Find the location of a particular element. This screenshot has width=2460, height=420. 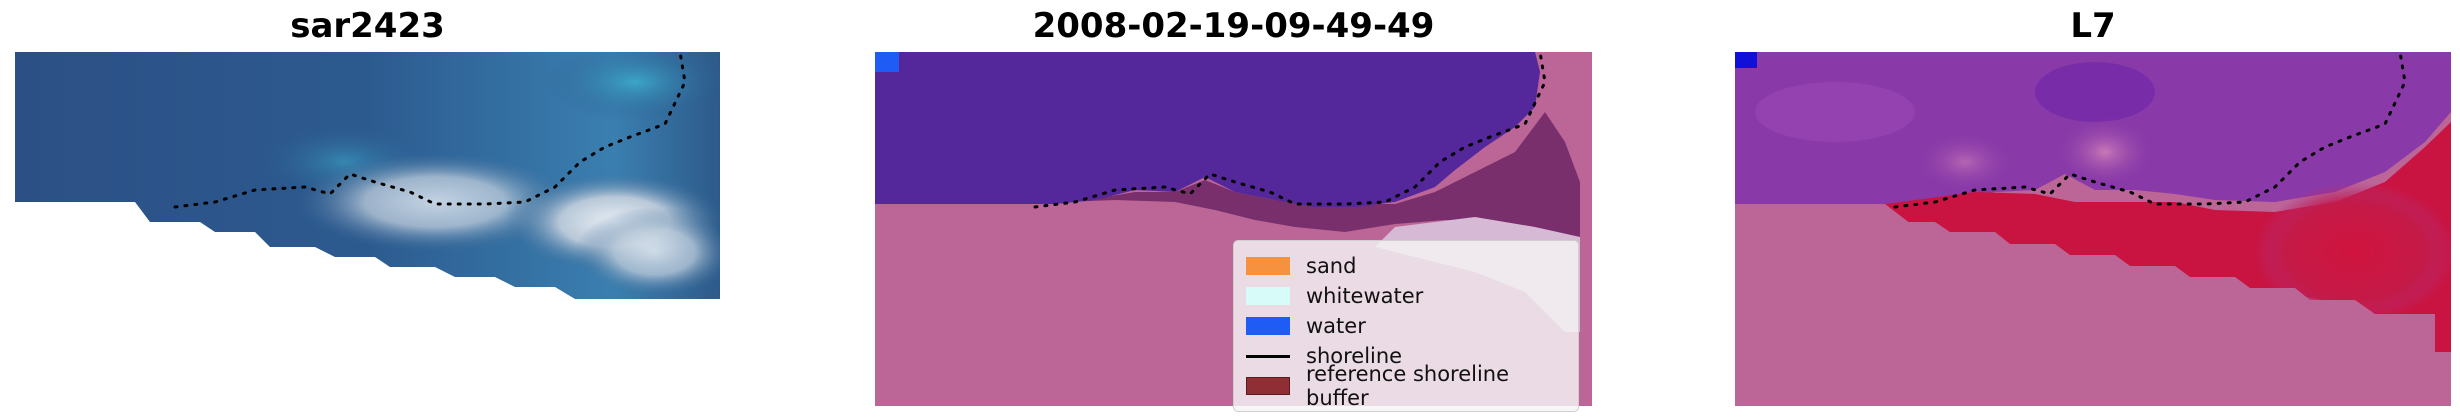

legend-swatch-water is located at coordinates (1268, 326).